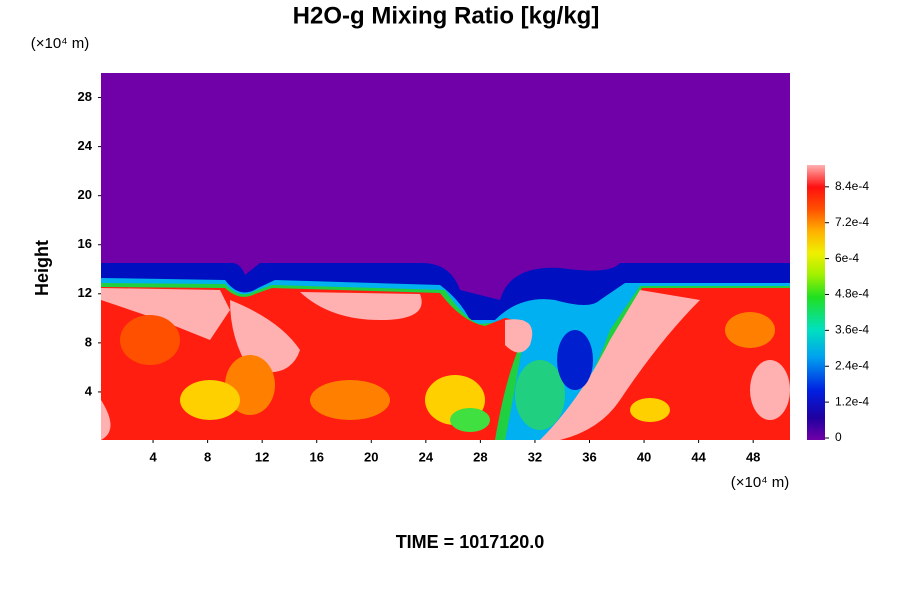  What do you see at coordinates (589, 456) in the screenshot?
I see `x-tick-label: 36` at bounding box center [589, 456].